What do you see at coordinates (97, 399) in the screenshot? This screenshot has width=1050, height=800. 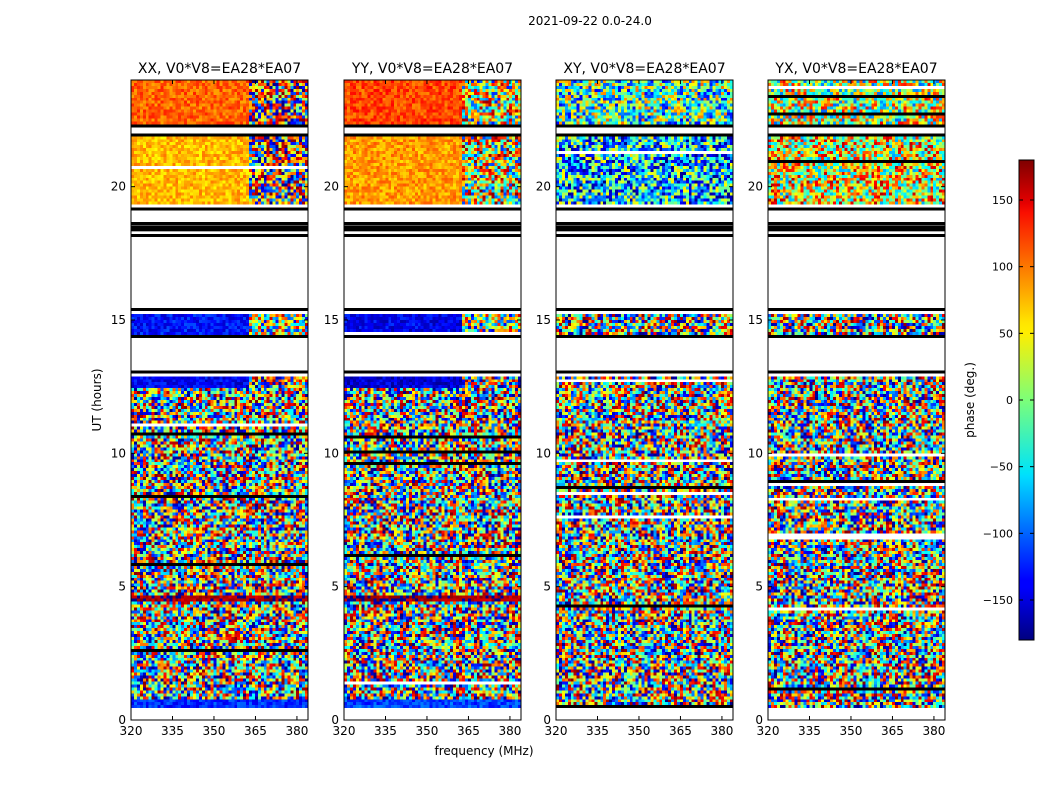 I see `y-axis-label: UT (hours)` at bounding box center [97, 399].